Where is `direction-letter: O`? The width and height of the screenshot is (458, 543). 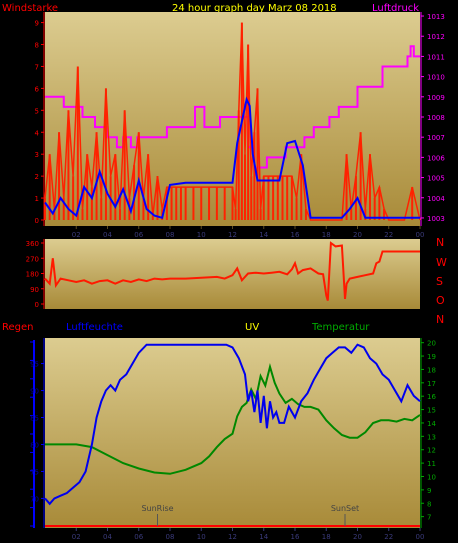
direction-letter: O is located at coordinates (440, 300).